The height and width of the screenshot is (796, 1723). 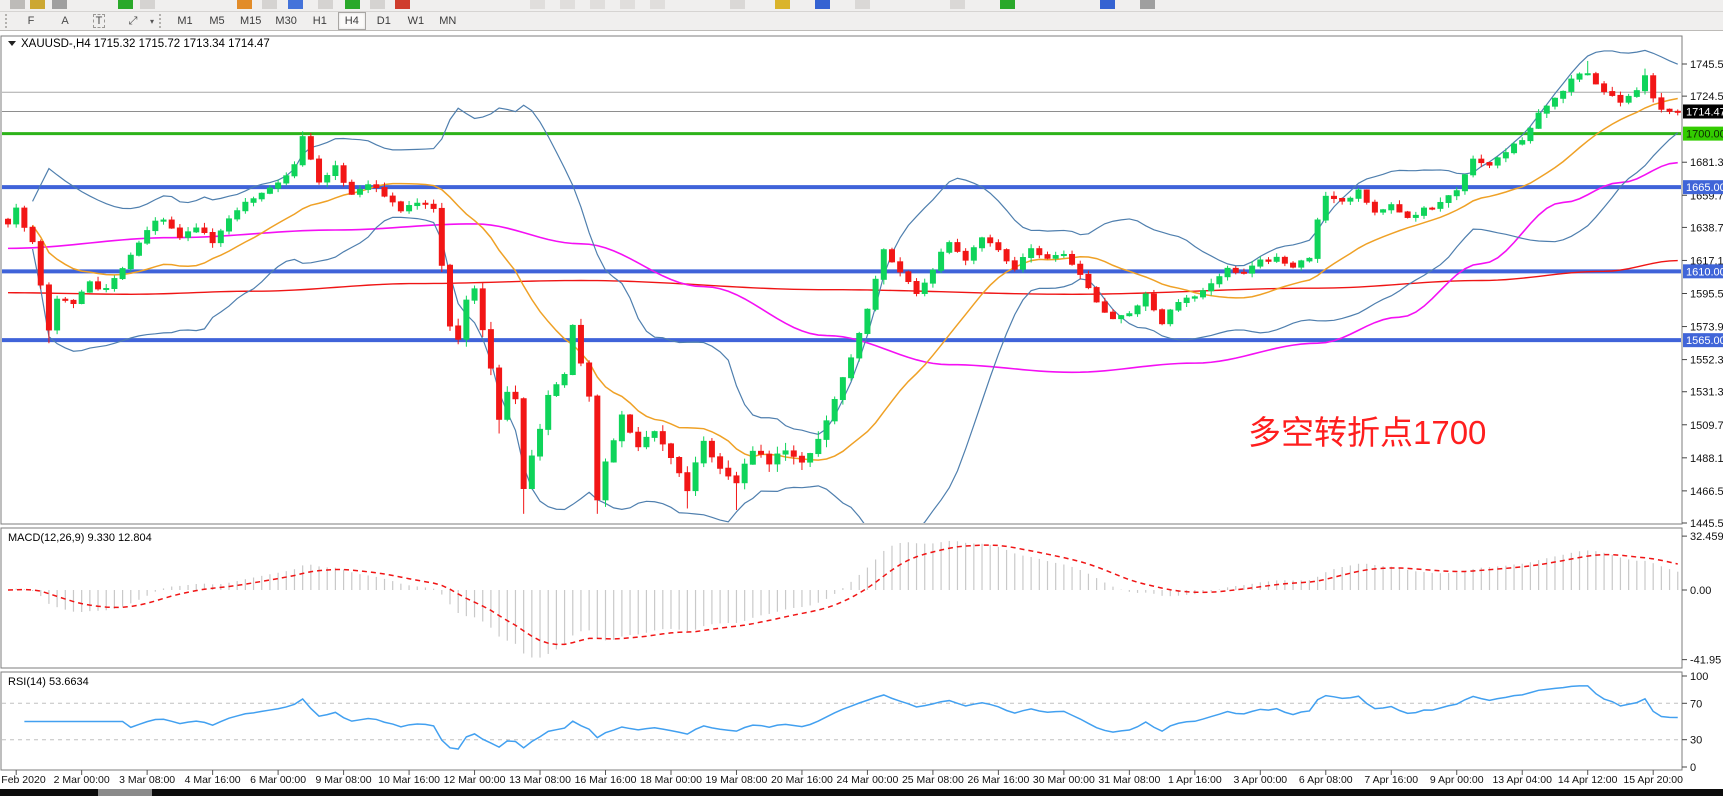 What do you see at coordinates (802, 780) in the screenshot?
I see `time-tick: 20 Mar 16:00` at bounding box center [802, 780].